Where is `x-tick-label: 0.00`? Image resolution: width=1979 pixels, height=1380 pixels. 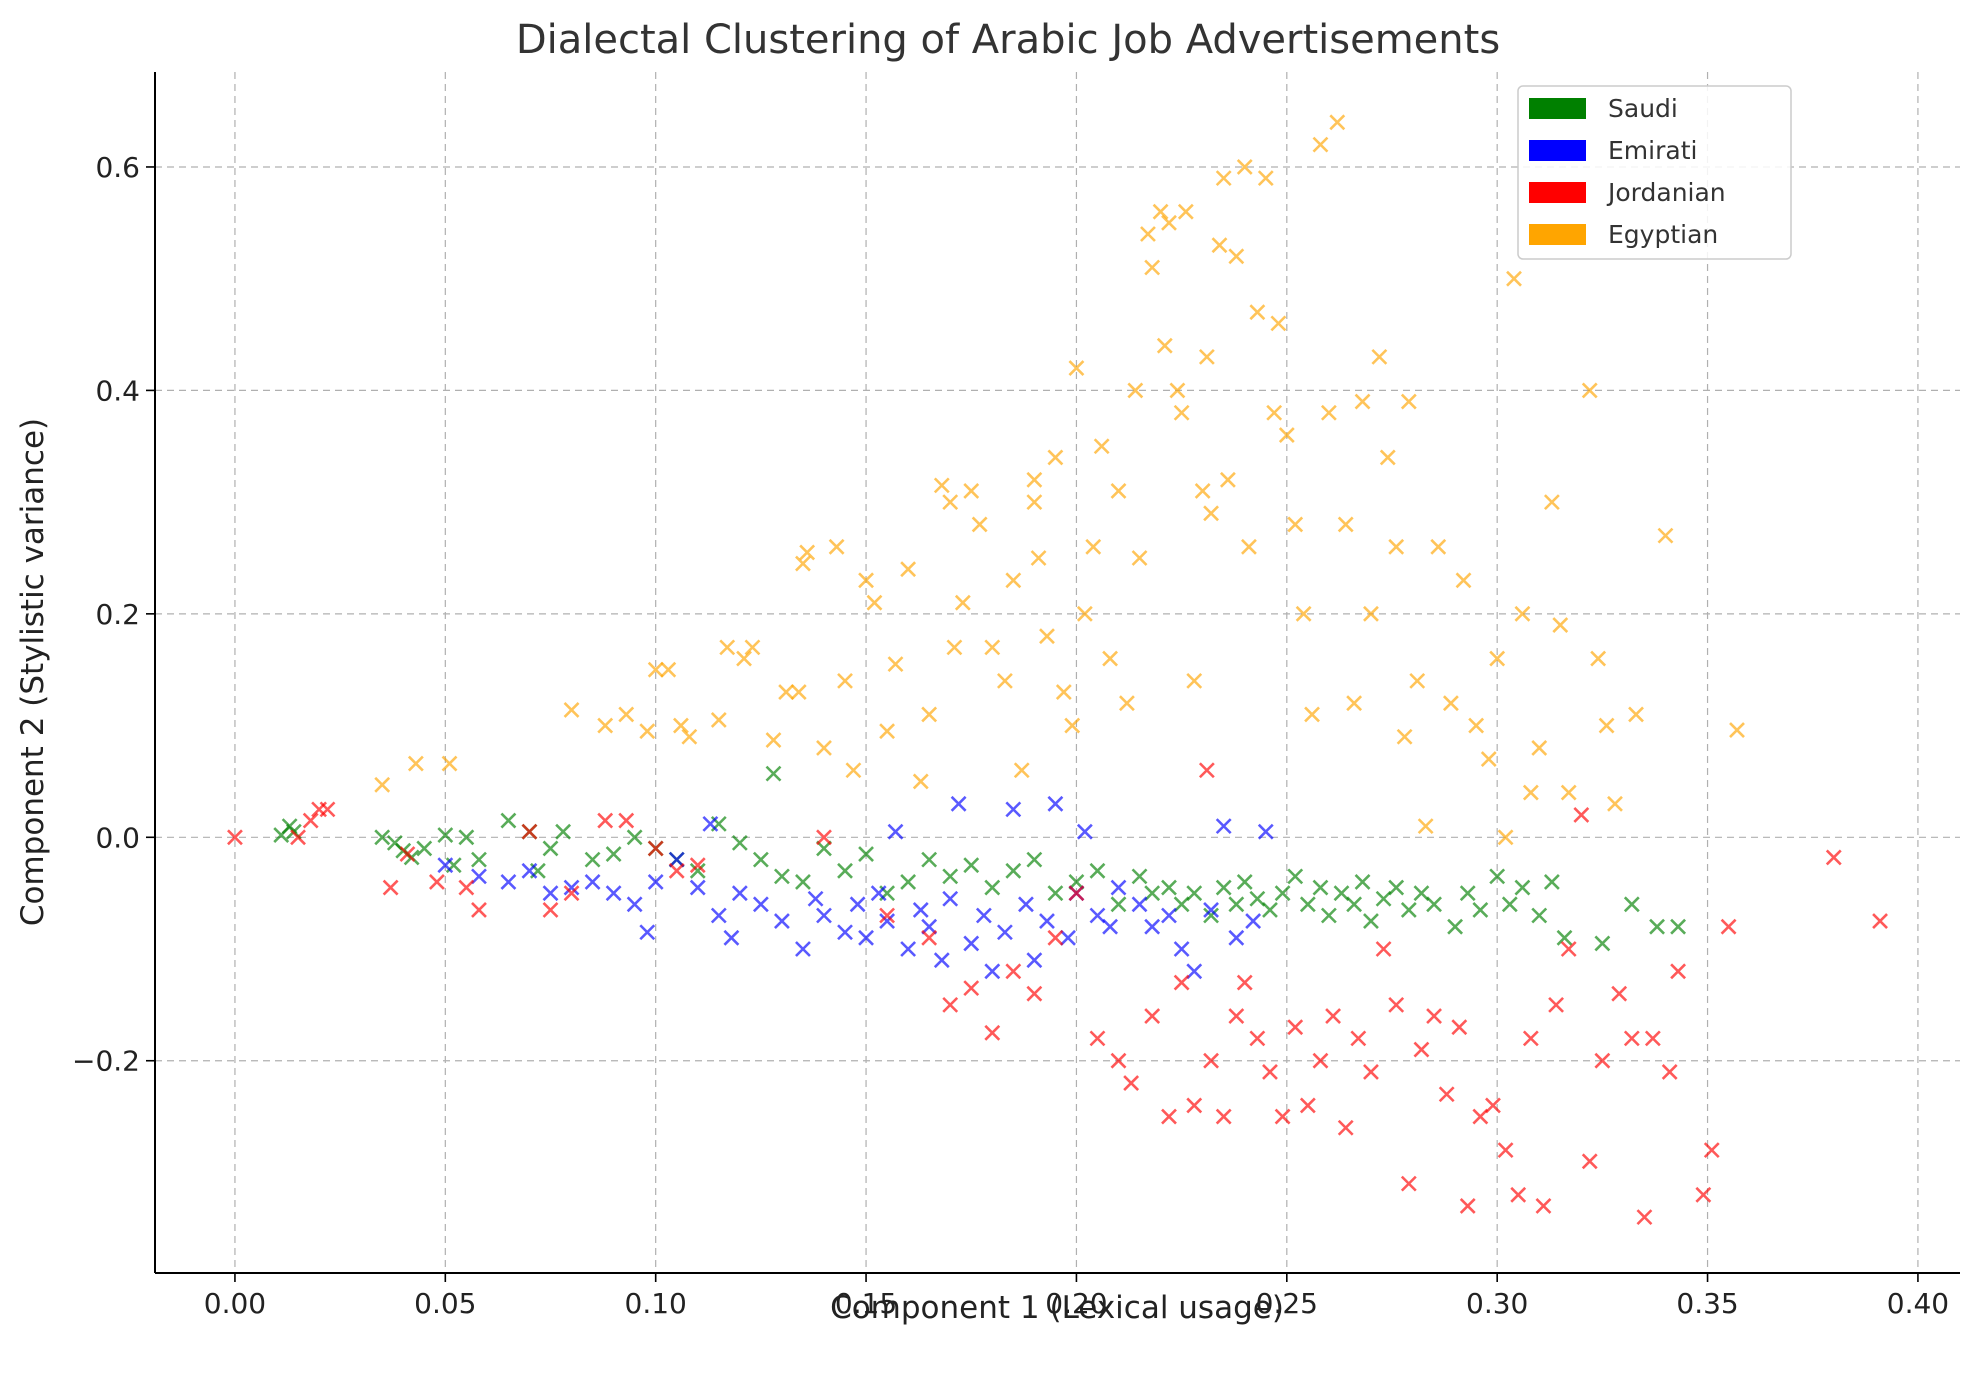 x-tick-label: 0.00 is located at coordinates (235, 1303).